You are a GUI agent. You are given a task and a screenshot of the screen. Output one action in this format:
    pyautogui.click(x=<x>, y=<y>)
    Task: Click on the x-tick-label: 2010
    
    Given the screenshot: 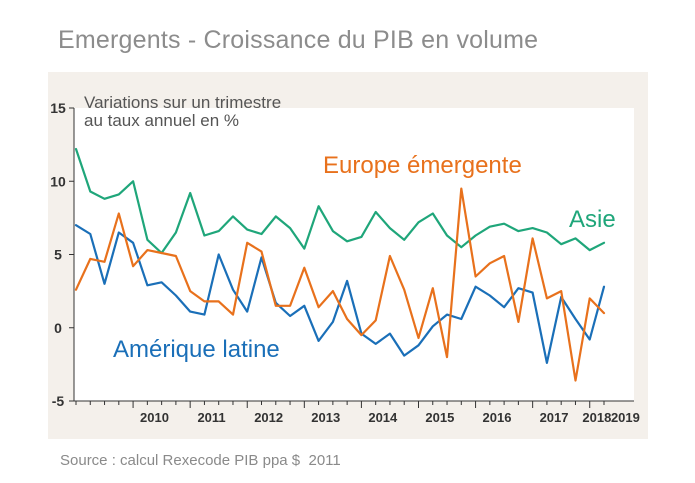 What is the action you would take?
    pyautogui.click(x=154, y=417)
    